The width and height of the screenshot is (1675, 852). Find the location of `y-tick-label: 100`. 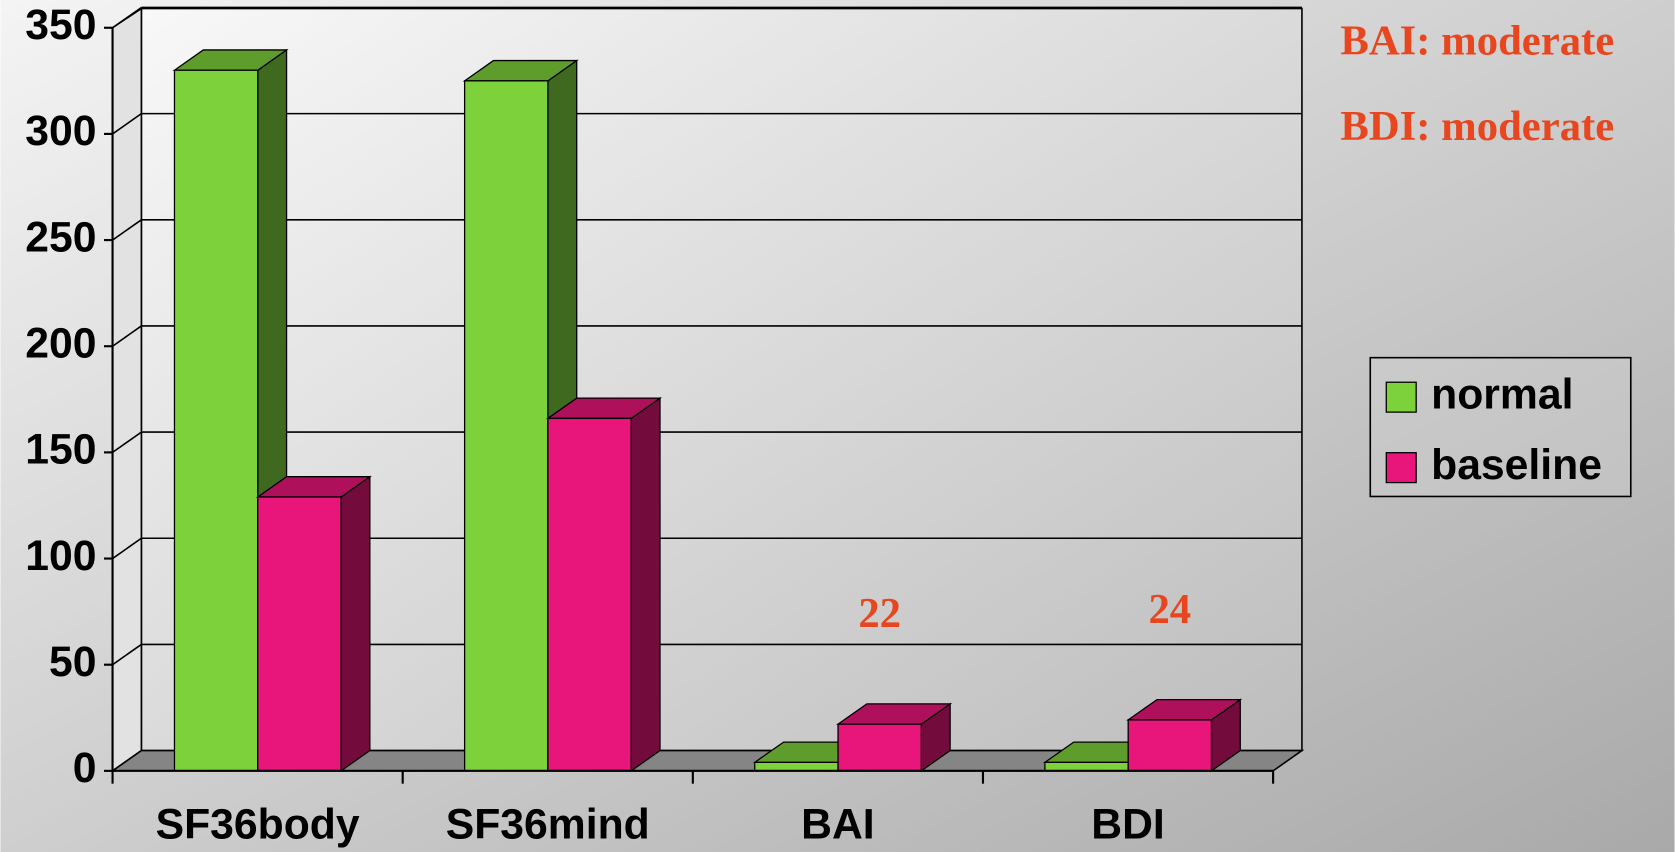

y-tick-label: 100 is located at coordinates (60, 556).